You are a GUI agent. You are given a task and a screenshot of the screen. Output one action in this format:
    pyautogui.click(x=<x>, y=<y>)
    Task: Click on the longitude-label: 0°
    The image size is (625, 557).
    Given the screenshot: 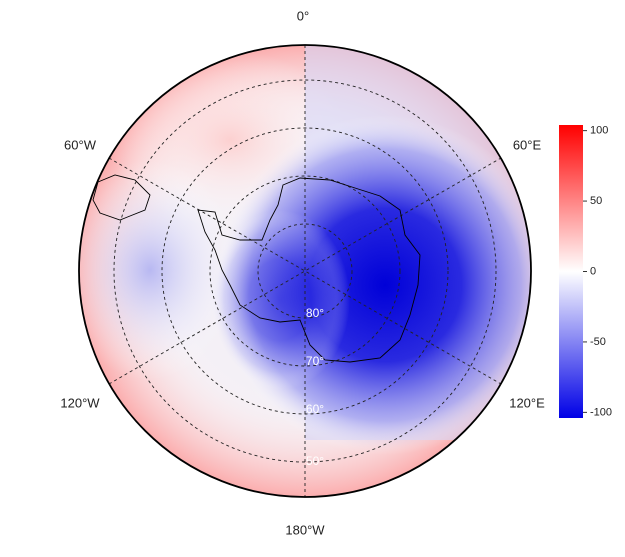 What is the action you would take?
    pyautogui.click(x=303, y=15)
    